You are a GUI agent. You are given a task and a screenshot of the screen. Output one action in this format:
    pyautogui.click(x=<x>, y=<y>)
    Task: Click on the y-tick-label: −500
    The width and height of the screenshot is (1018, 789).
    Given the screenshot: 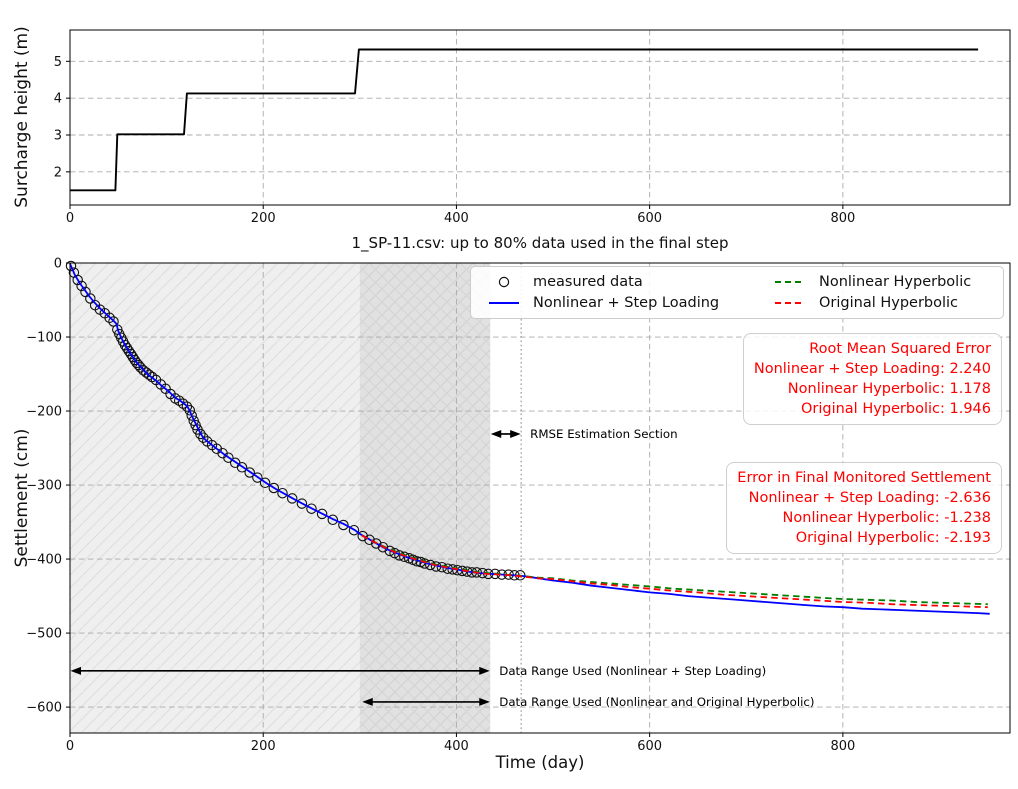 What is the action you would take?
    pyautogui.click(x=44, y=634)
    